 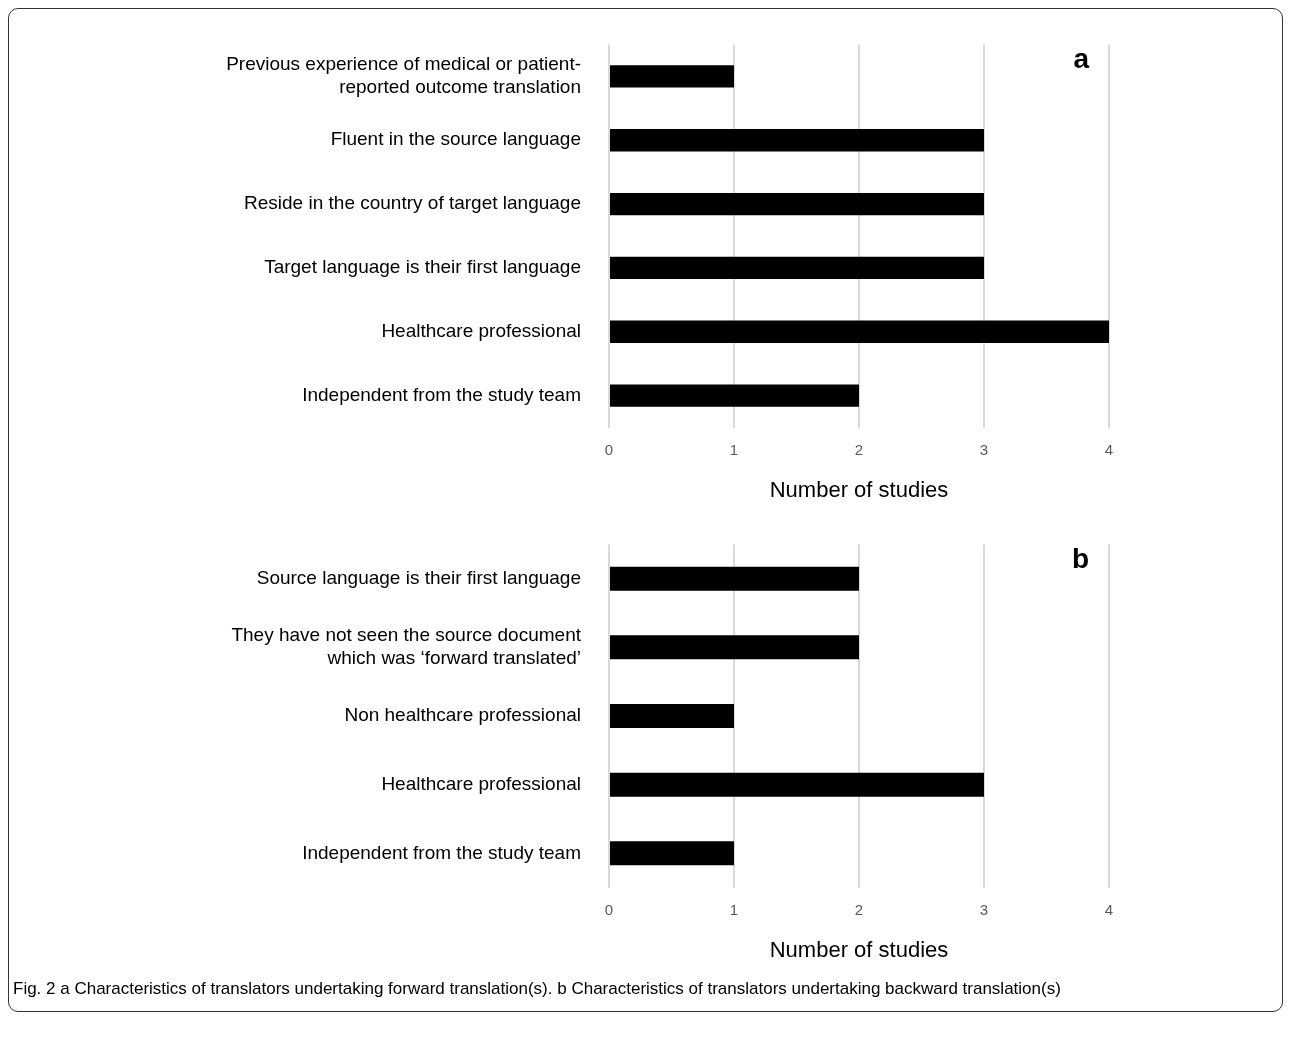 I want to click on y-tick-label: Reside in the country of target language, so click(x=412, y=203).